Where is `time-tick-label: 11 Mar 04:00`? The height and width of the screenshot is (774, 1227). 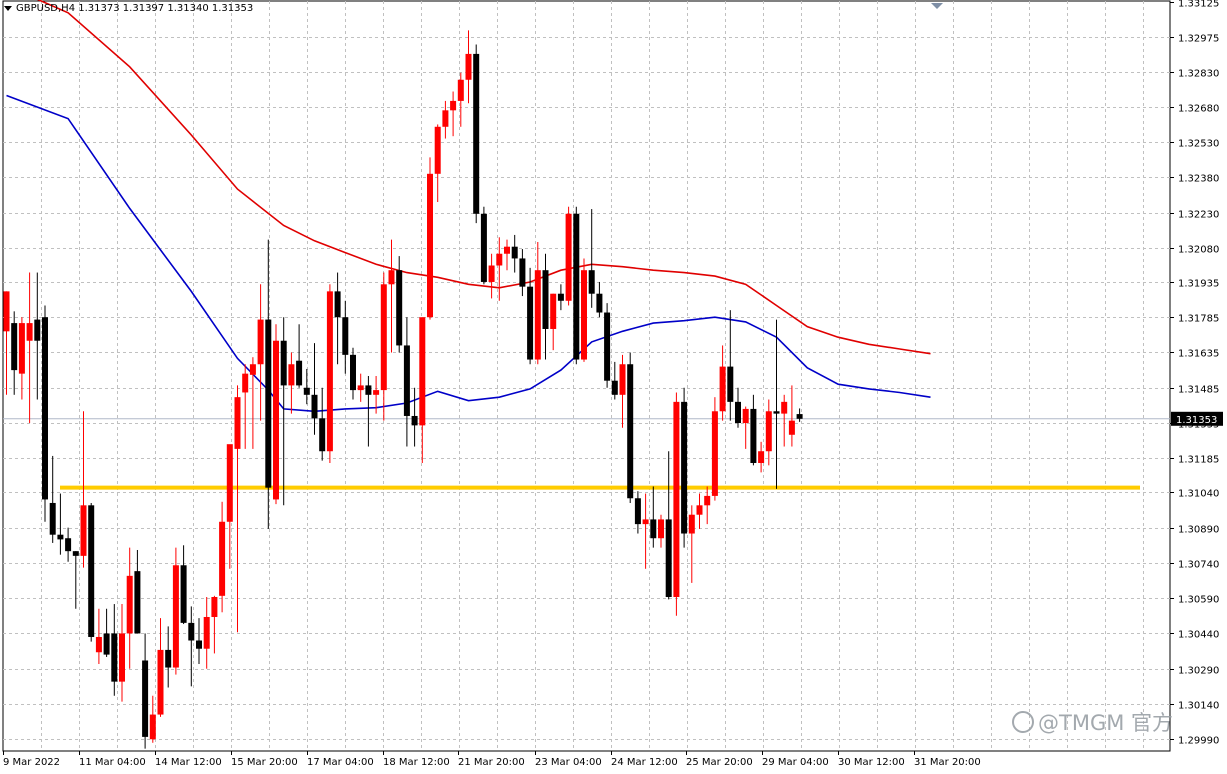
time-tick-label: 11 Mar 04:00 is located at coordinates (112, 762).